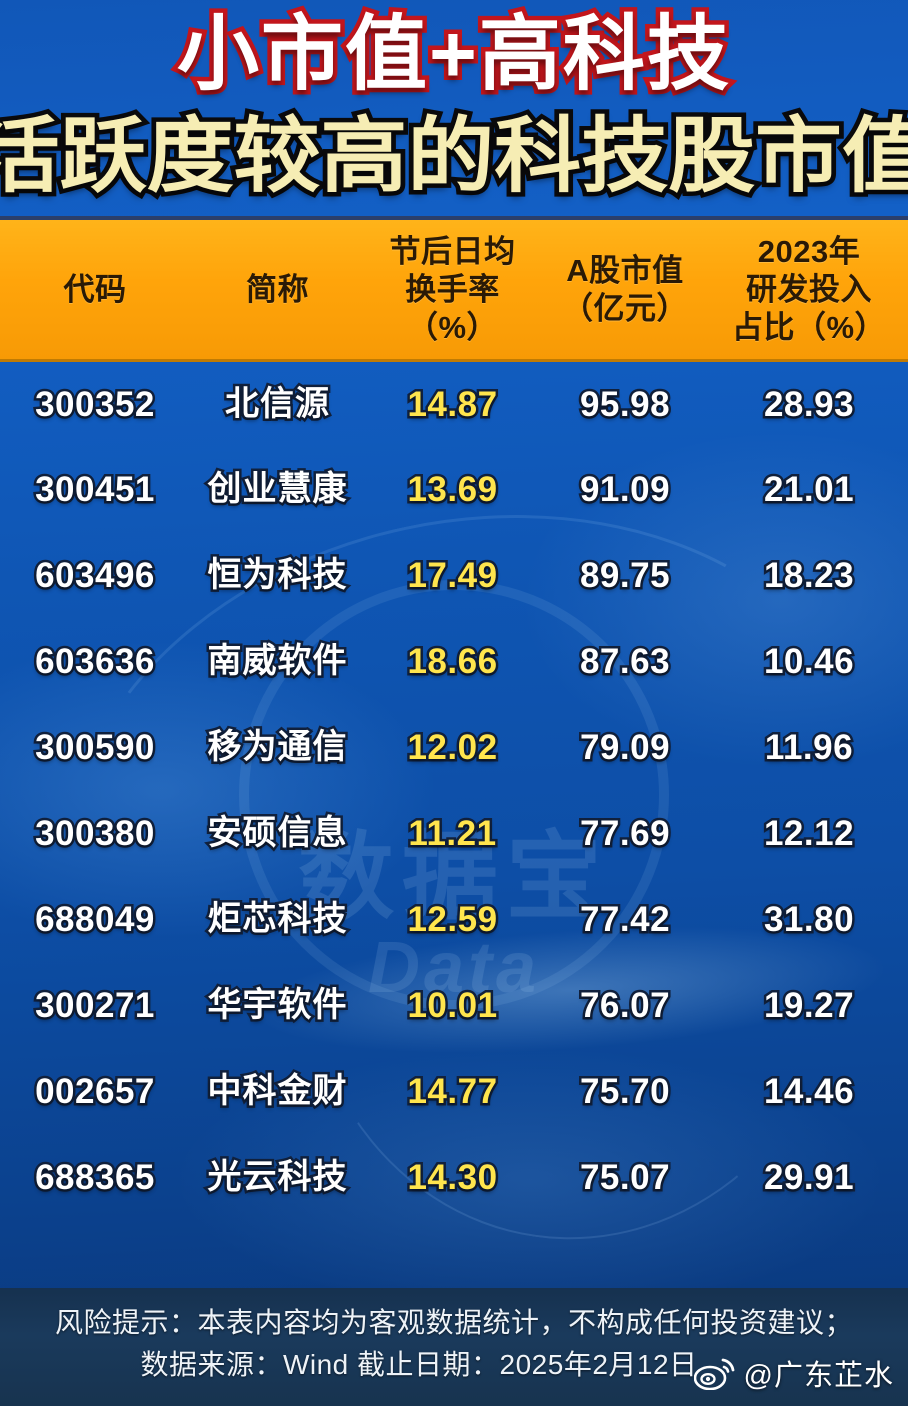 Image resolution: width=908 pixels, height=1406 pixels. Describe the element at coordinates (714, 1373) in the screenshot. I see `weibo-icon` at that location.